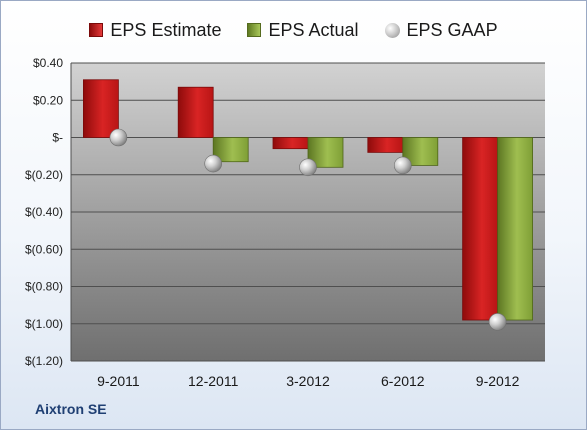  I want to click on legend-item-gaap: EPS GAAP, so click(441, 30).